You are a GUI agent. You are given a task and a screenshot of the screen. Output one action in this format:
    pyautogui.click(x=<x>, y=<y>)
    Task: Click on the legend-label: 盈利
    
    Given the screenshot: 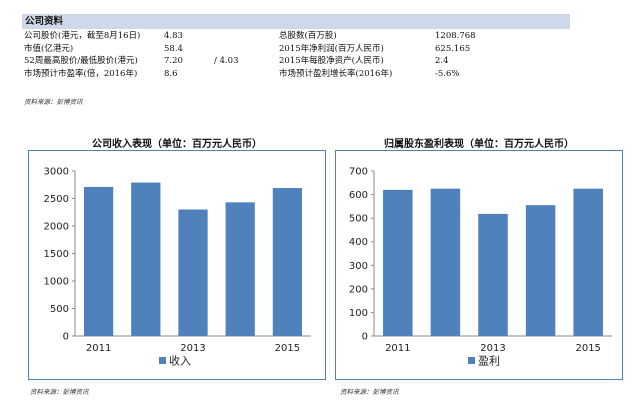 What is the action you would take?
    pyautogui.click(x=489, y=361)
    